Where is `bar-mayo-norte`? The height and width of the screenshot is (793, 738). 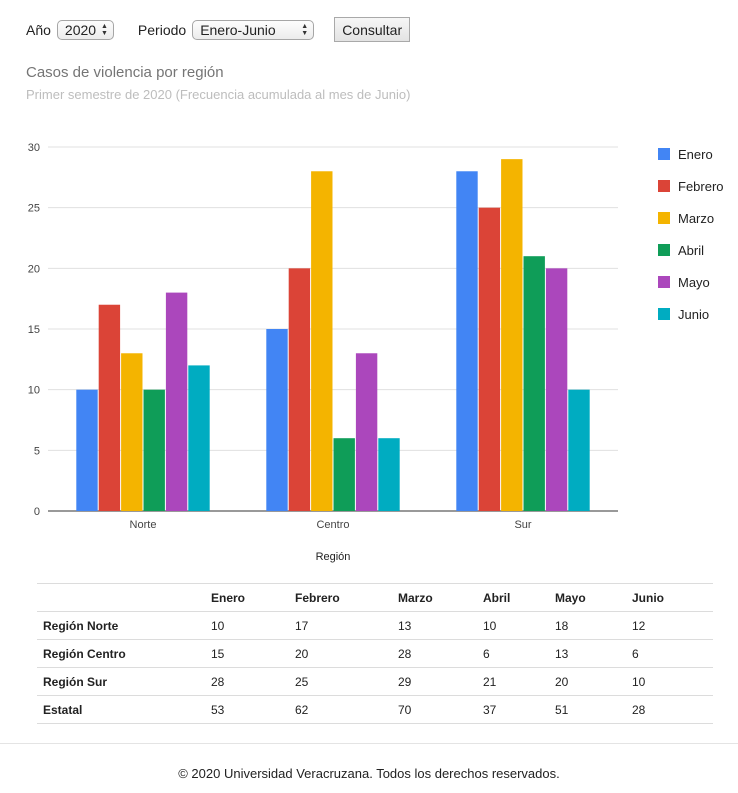
bar-mayo-norte is located at coordinates (176, 401).